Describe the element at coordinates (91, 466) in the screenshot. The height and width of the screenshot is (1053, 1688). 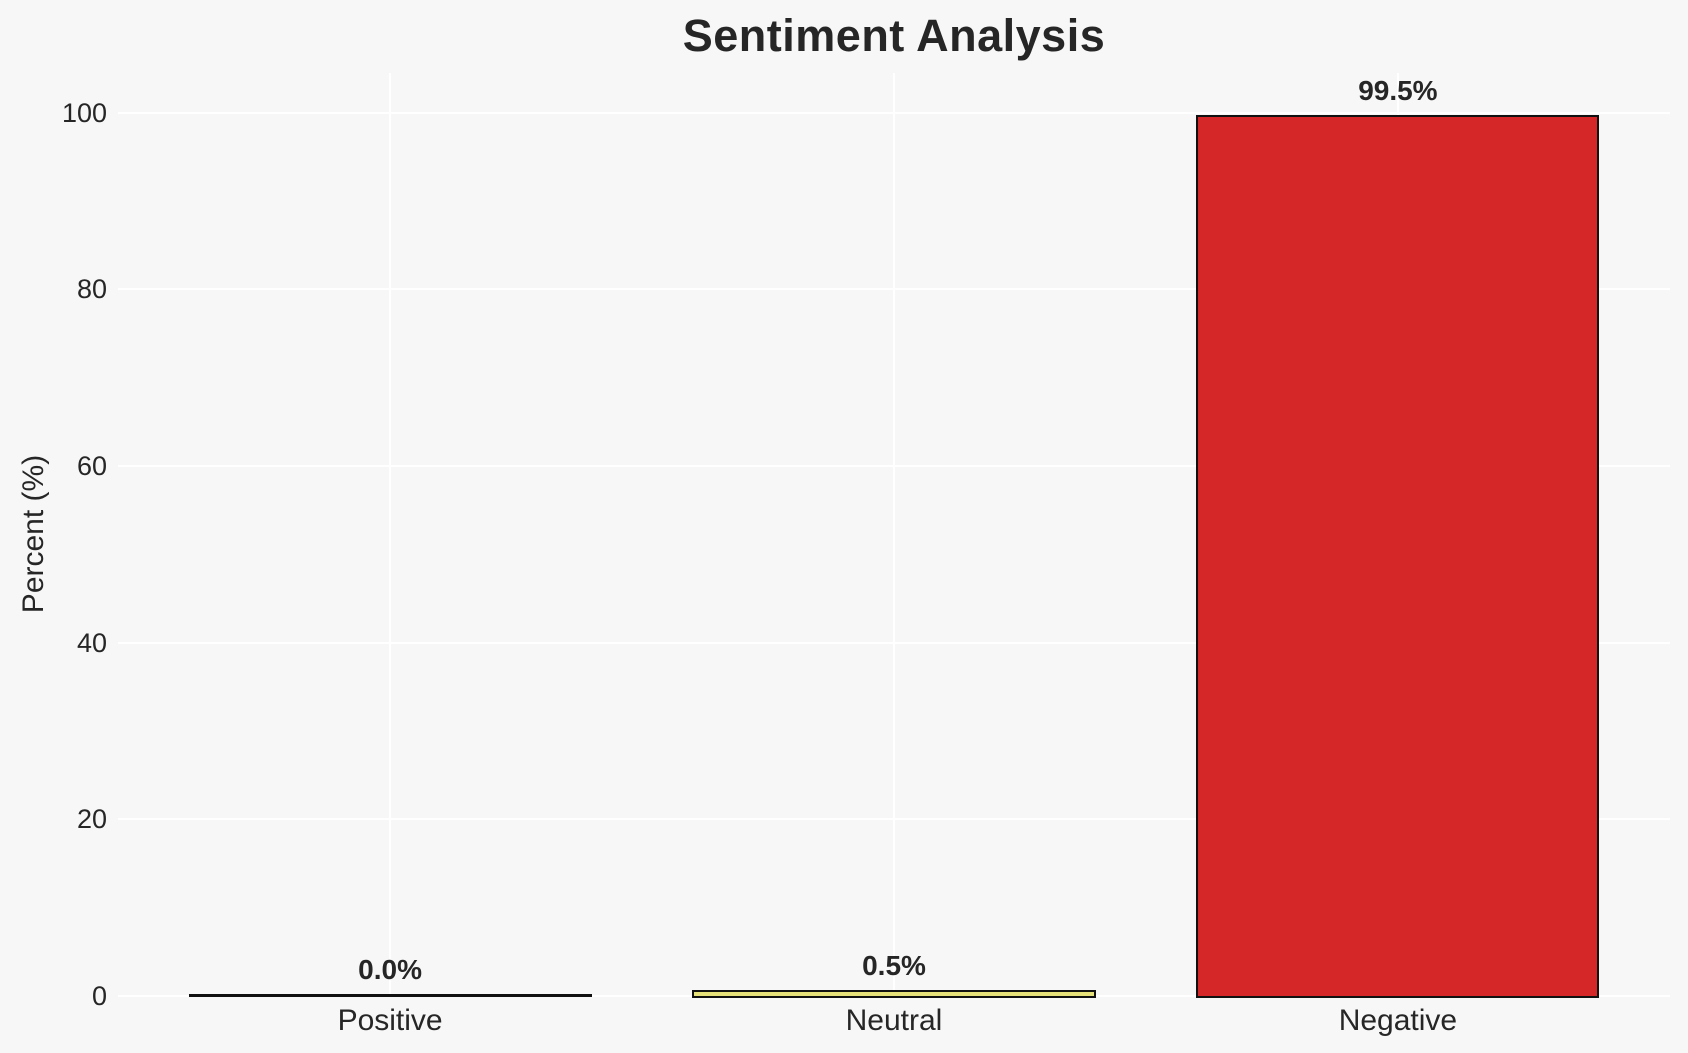
I see `y-tick-label: 60` at that location.